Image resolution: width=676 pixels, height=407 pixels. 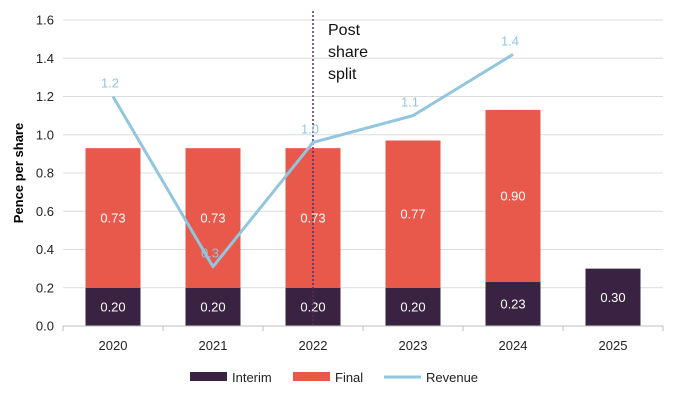 What do you see at coordinates (311, 376) in the screenshot?
I see `legend-swatch-final` at bounding box center [311, 376].